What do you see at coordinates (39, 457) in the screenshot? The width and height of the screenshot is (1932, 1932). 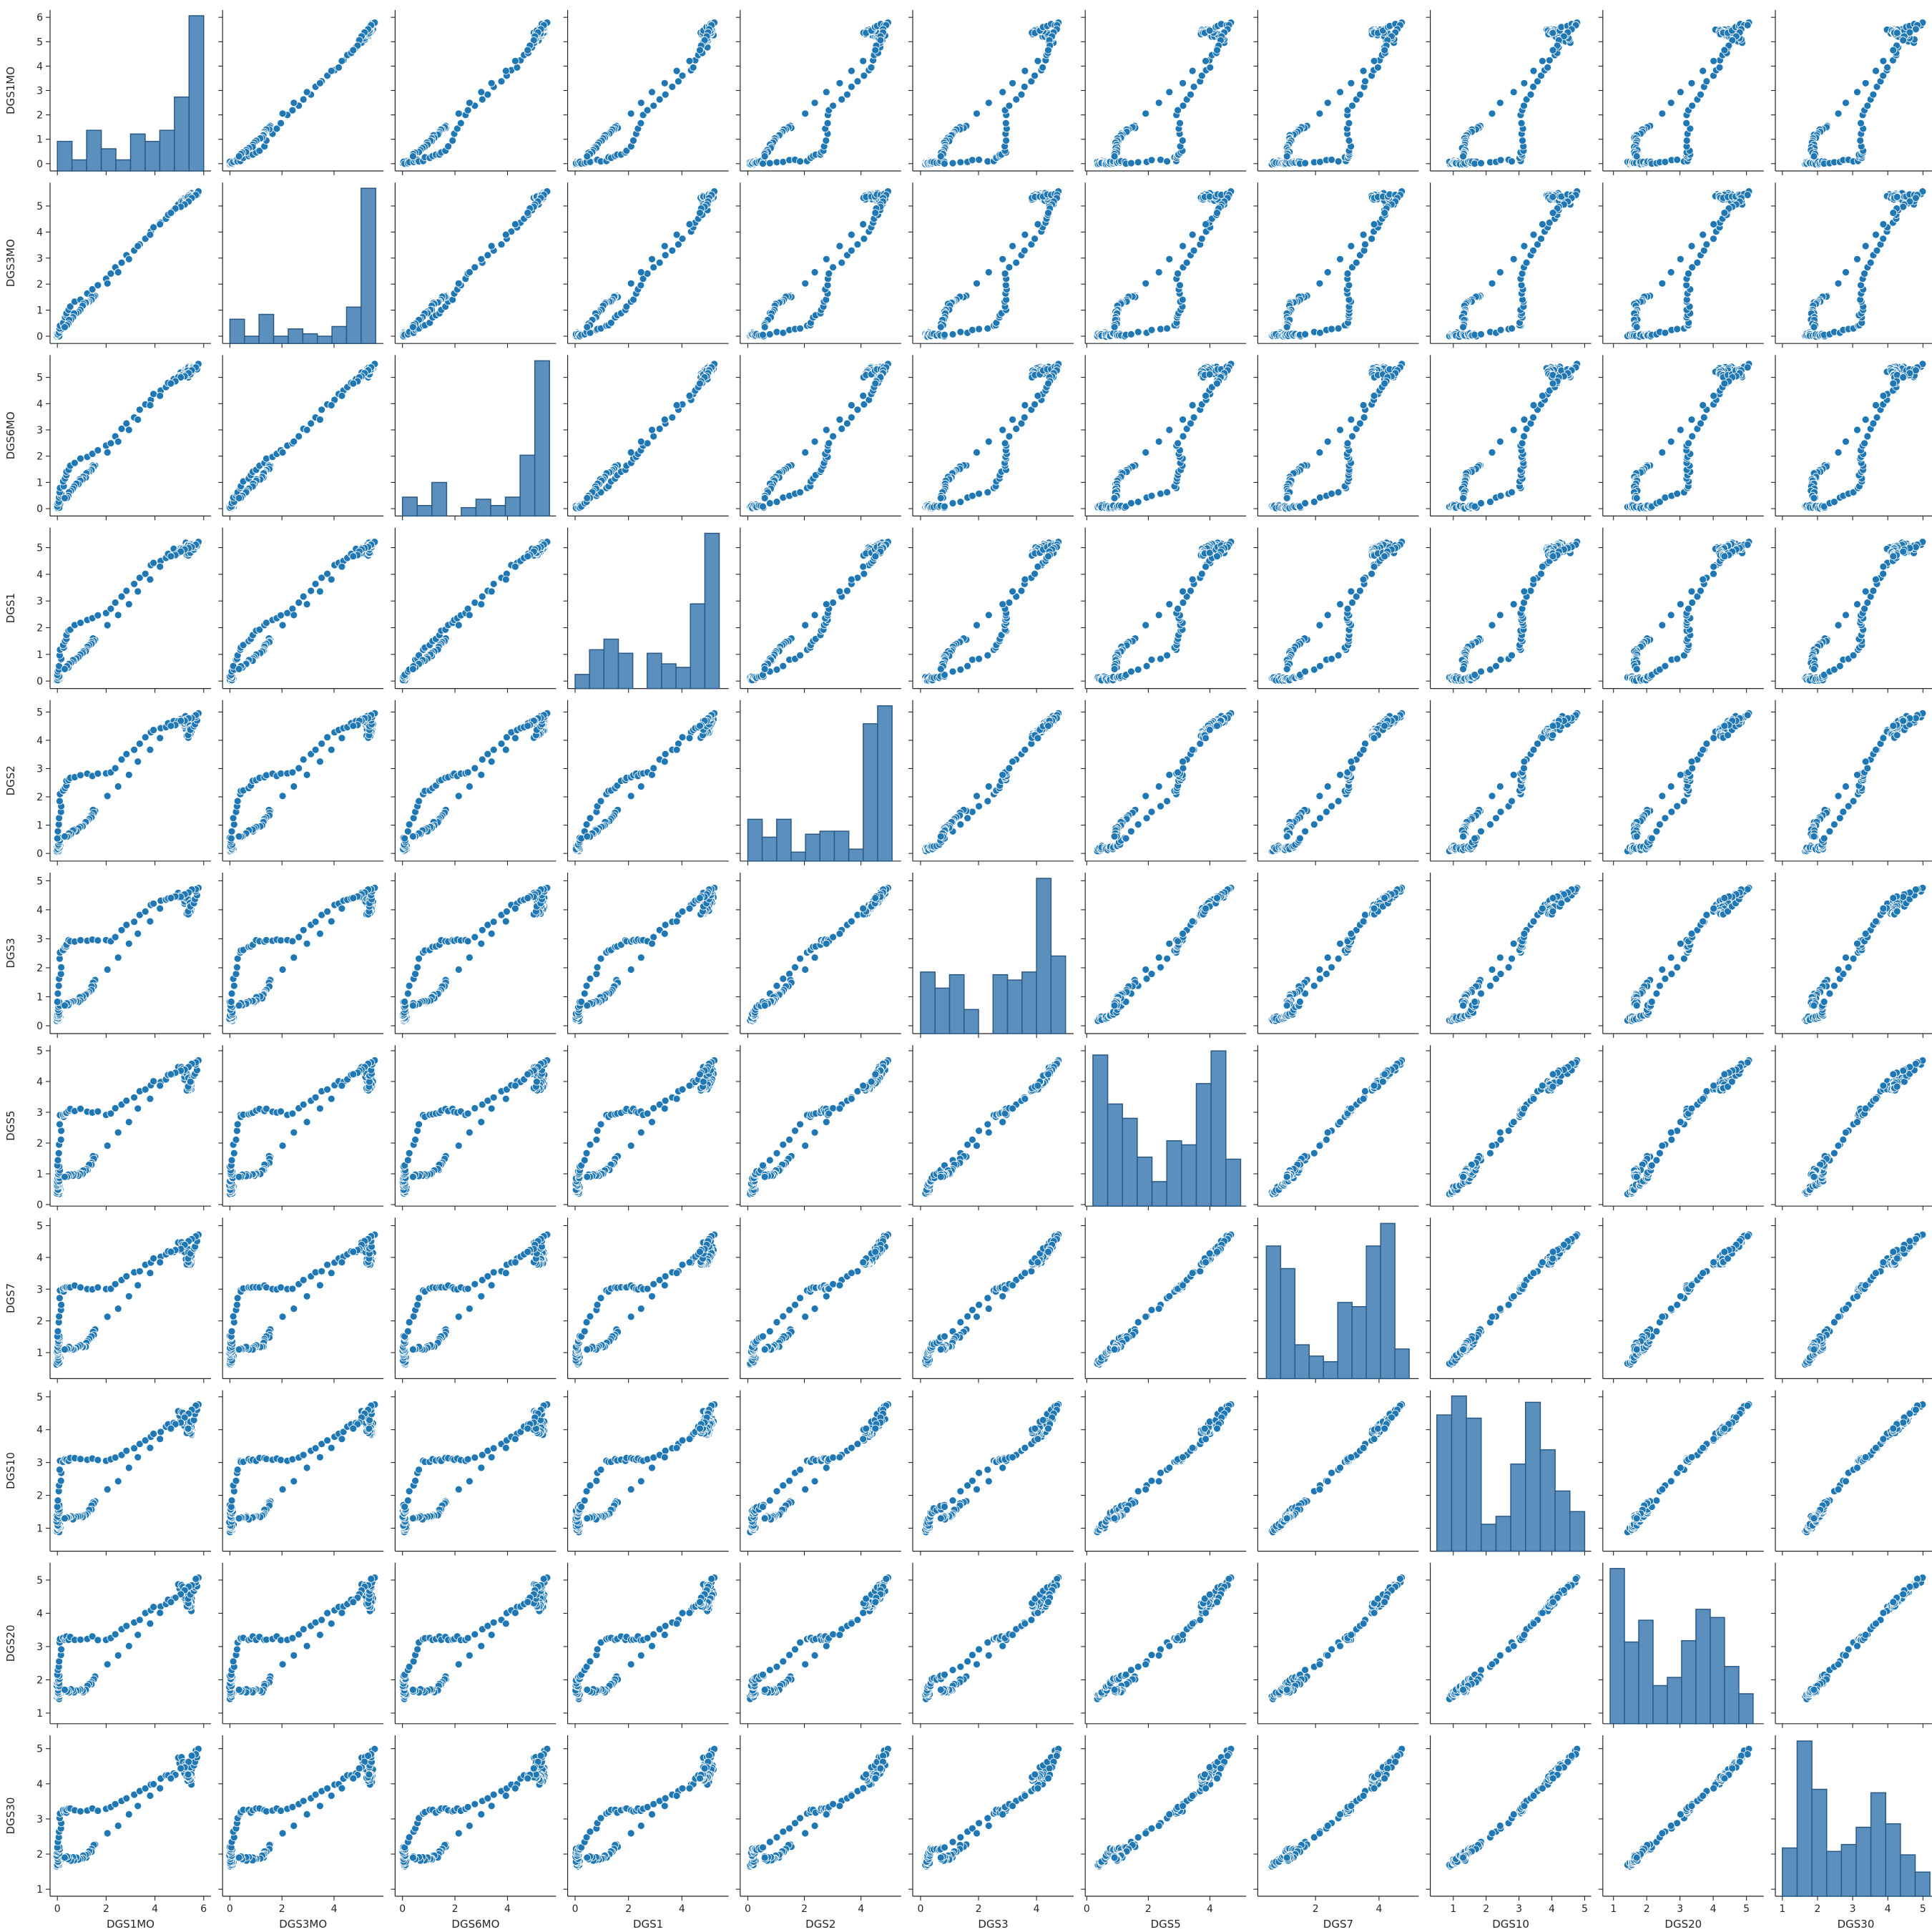 I see `y-tick-label: 2` at bounding box center [39, 457].